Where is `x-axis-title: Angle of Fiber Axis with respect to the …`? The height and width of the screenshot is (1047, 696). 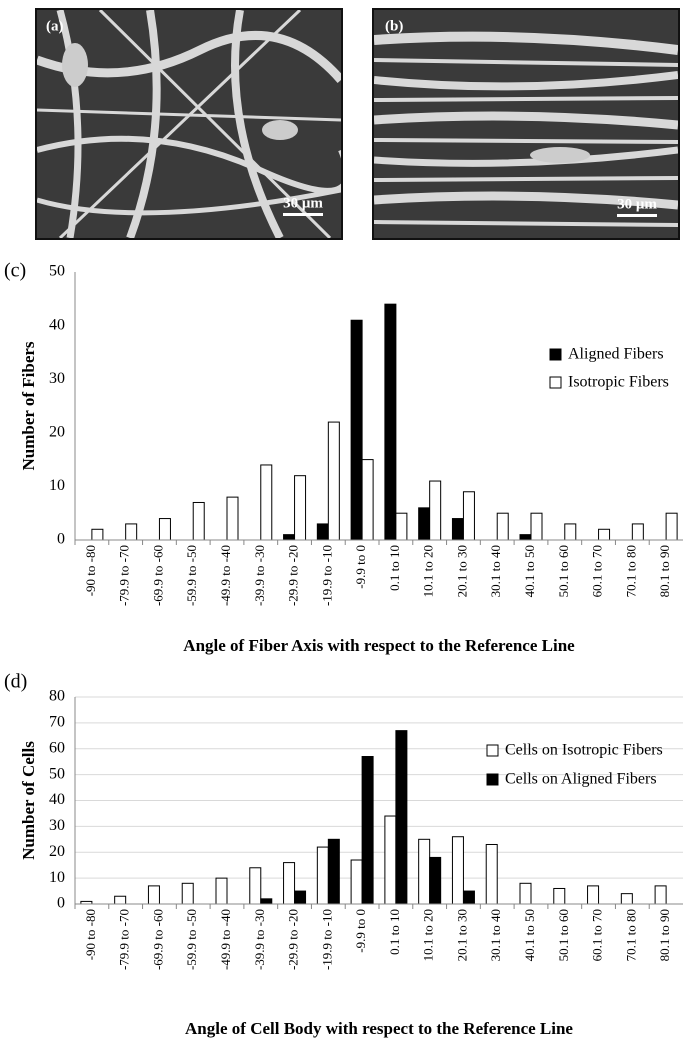 x-axis-title: Angle of Fiber Axis with respect to the … is located at coordinates (379, 645).